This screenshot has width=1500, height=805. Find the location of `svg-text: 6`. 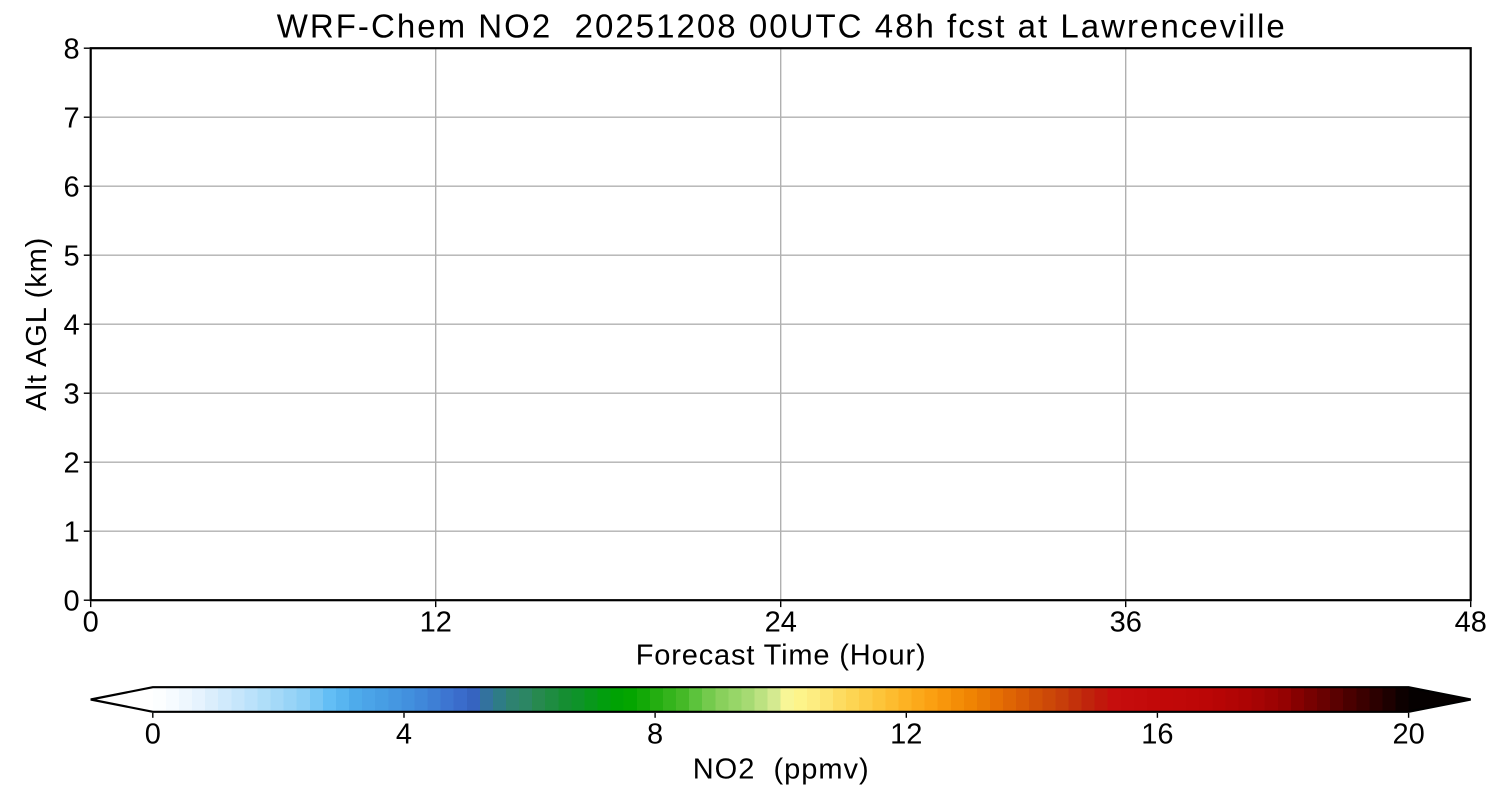

svg-text: 6 is located at coordinates (72, 187).